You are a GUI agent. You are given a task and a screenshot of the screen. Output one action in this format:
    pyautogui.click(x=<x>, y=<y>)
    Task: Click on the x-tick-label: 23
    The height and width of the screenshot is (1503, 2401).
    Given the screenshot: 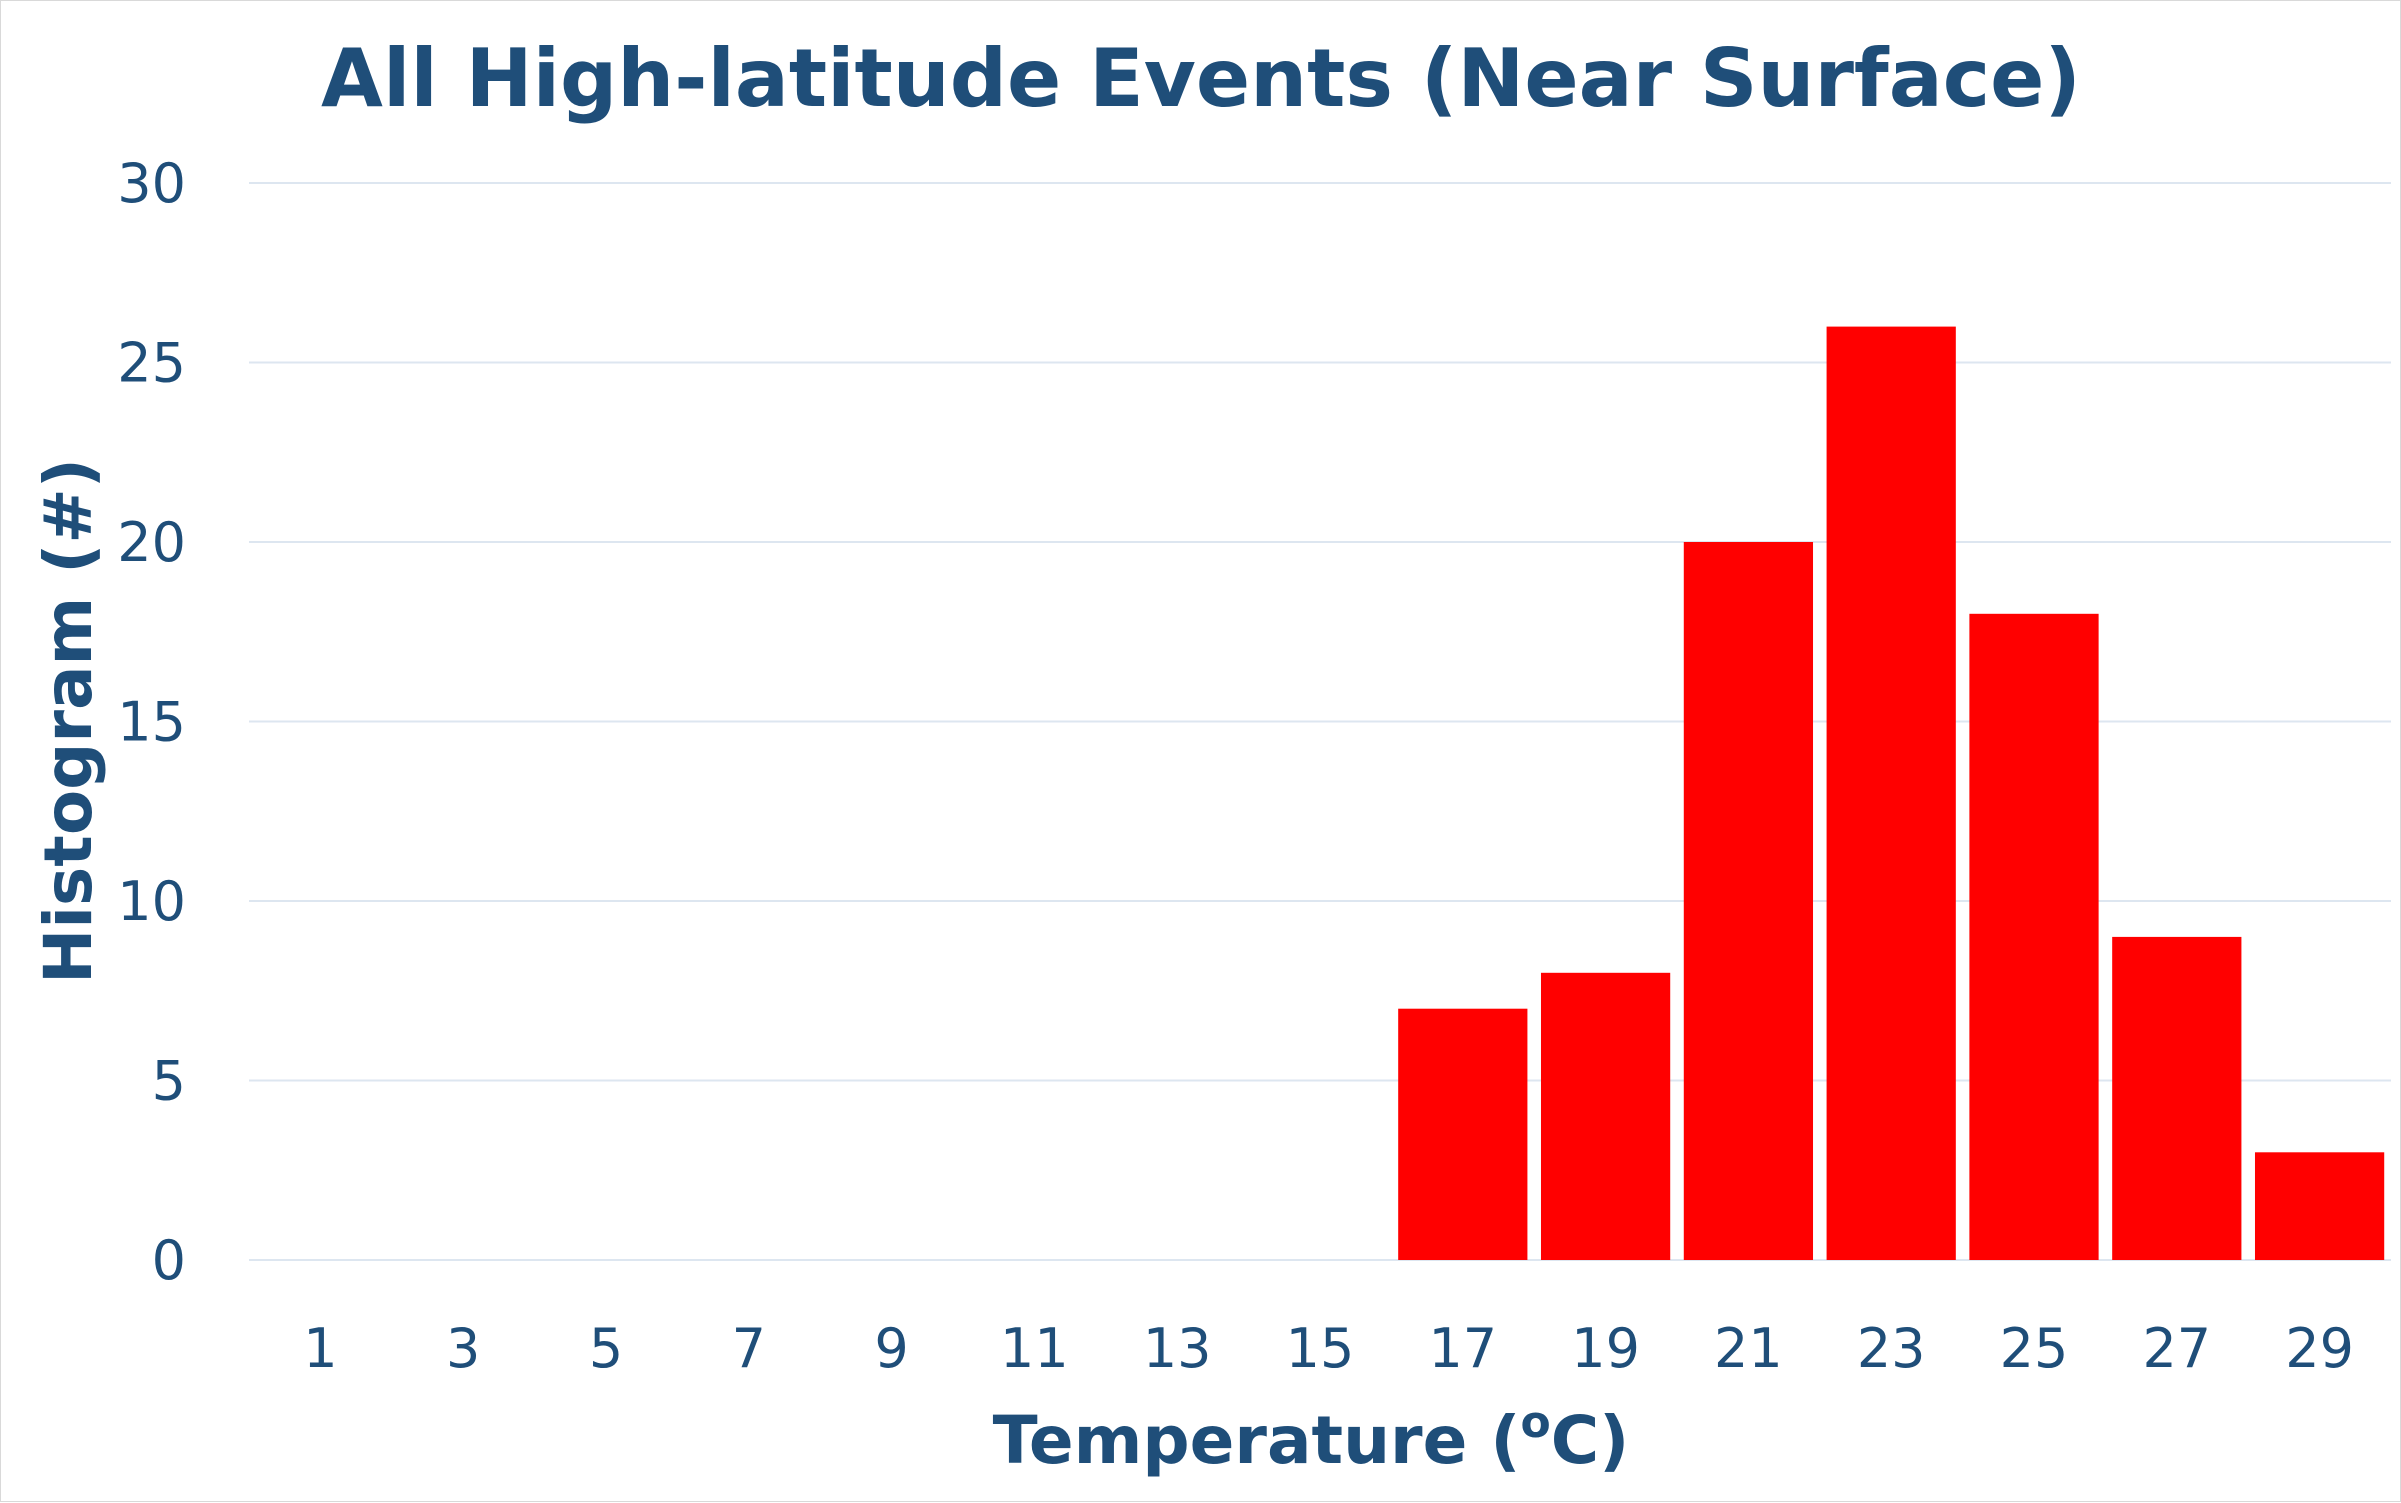 What is the action you would take?
    pyautogui.click(x=1891, y=1348)
    